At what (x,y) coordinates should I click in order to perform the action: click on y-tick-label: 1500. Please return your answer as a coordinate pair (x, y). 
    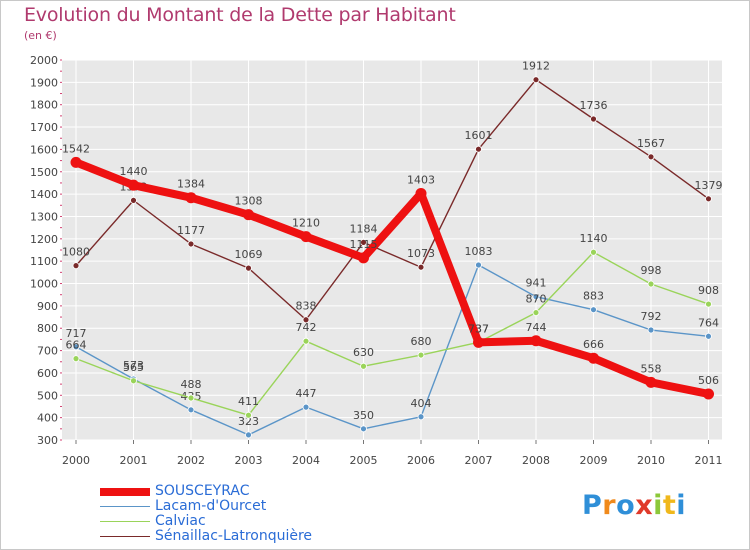
    Looking at the image, I should click on (44, 172).